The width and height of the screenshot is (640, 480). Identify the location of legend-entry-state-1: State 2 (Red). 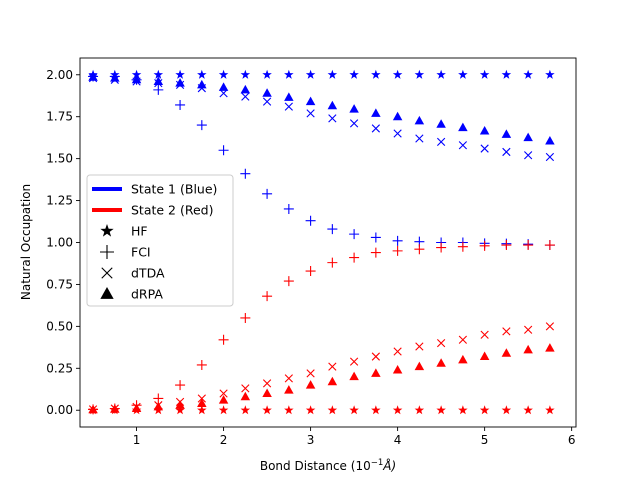
(153, 210).